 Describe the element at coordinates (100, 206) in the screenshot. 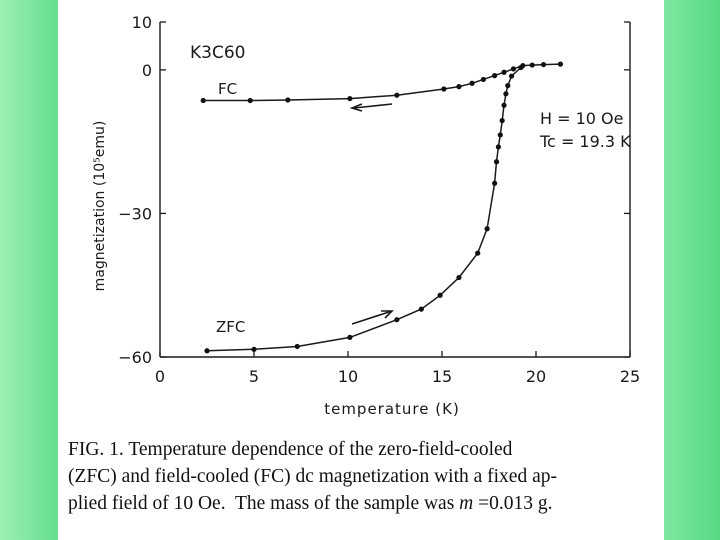

I see `y-axis-label: magnetization (10⁵emu)` at that location.